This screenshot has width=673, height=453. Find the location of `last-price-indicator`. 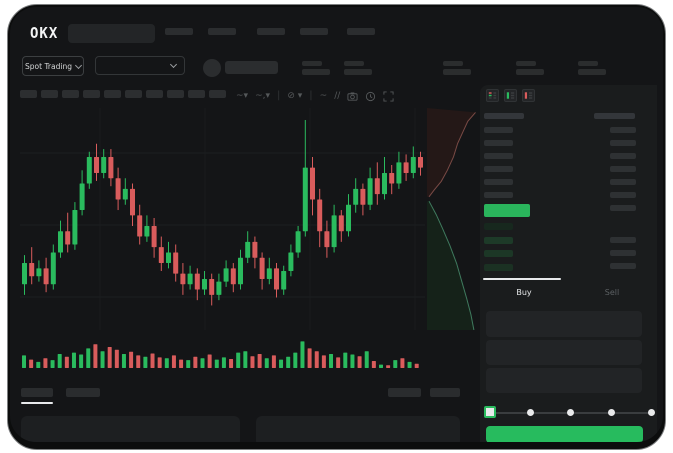

last-price-indicator is located at coordinates (507, 210).